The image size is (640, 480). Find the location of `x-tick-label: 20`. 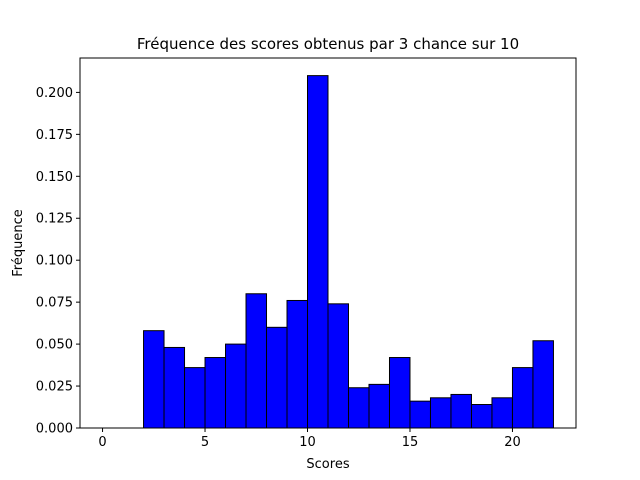

x-tick-label: 20 is located at coordinates (512, 442).